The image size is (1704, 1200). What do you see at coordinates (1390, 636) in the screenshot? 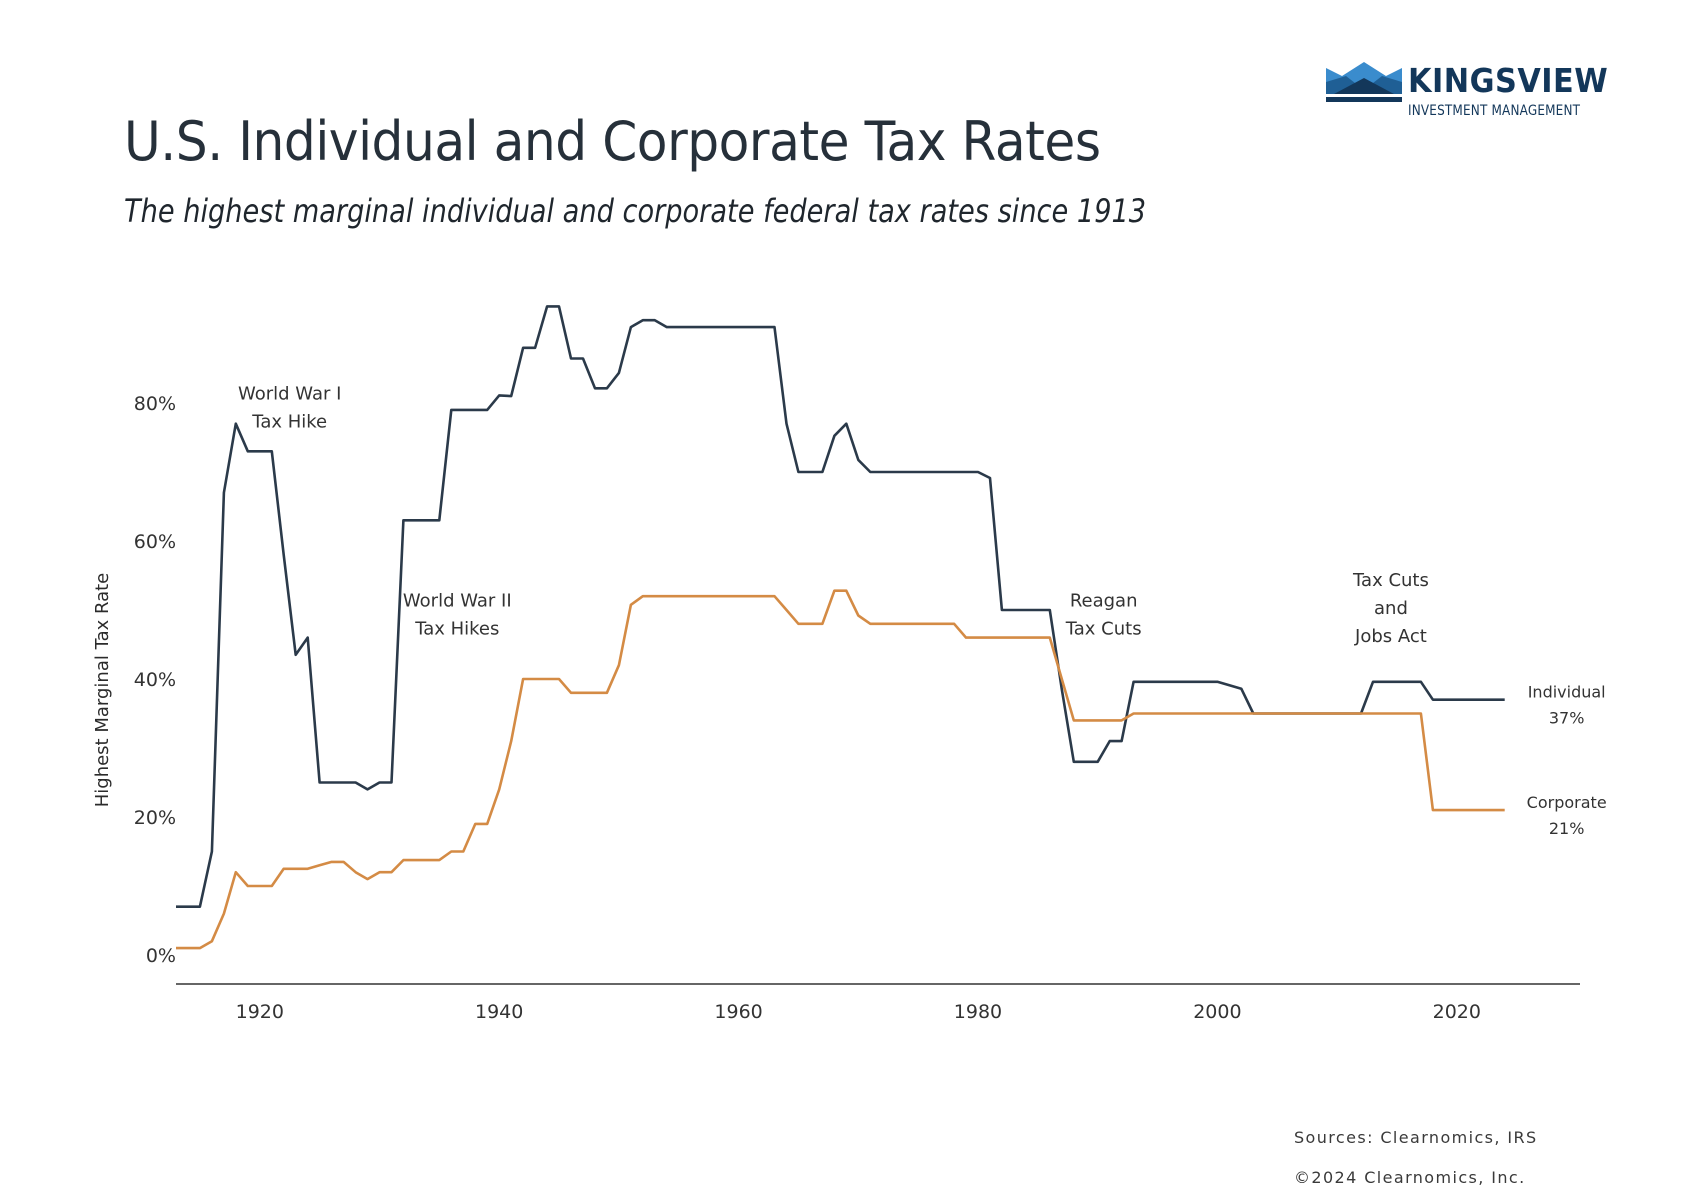
I see `annotation-text: Jobs Act` at bounding box center [1390, 636].